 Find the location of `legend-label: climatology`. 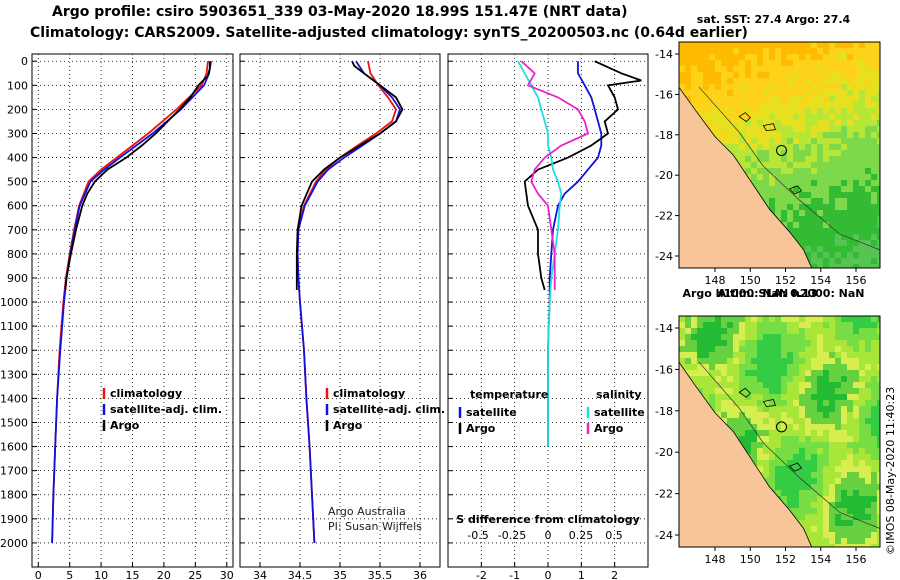

legend-label: climatology is located at coordinates (146, 393).